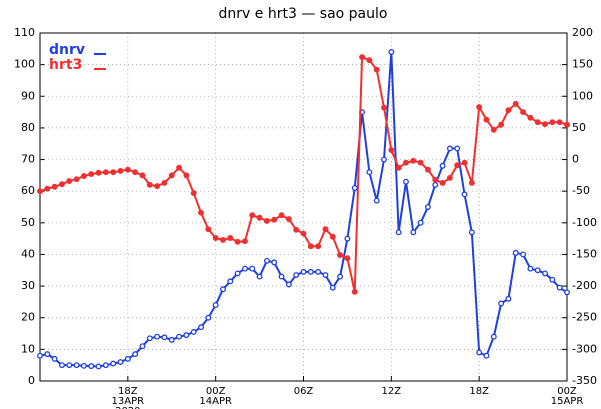 The width and height of the screenshot is (601, 409). What do you see at coordinates (28, 222) in the screenshot?
I see `y-tick-label: 50` at bounding box center [28, 222].